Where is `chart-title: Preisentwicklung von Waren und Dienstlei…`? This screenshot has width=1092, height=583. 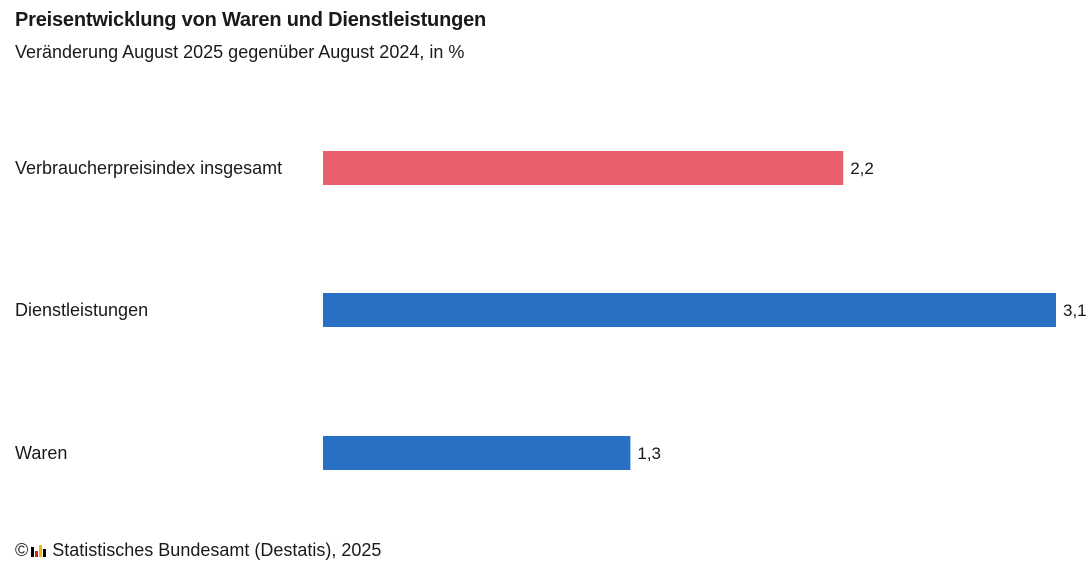 chart-title: Preisentwicklung von Waren und Dienstlei… is located at coordinates (251, 20).